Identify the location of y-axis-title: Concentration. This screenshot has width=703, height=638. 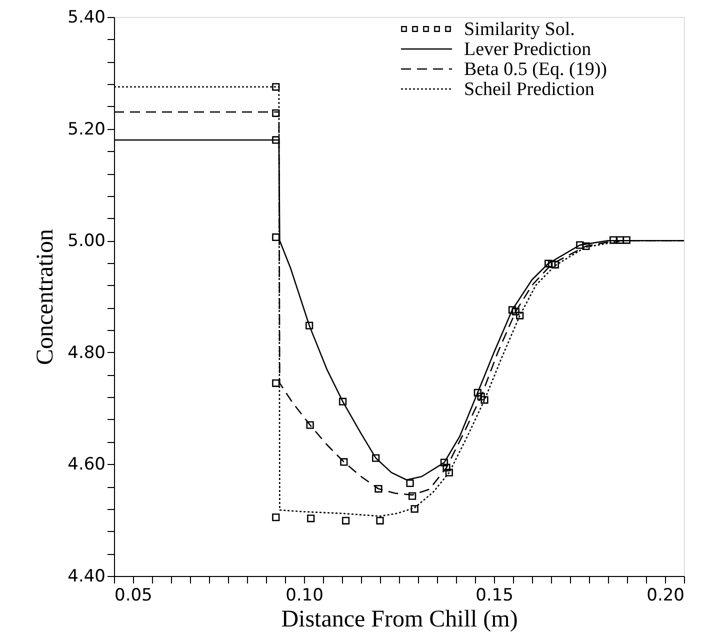
(45, 297).